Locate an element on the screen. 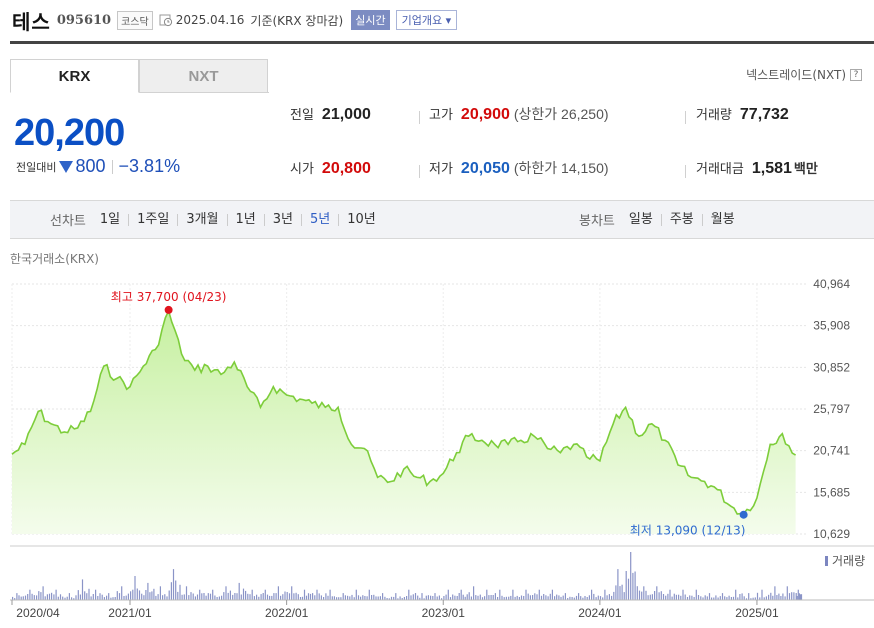 The image size is (874, 628). help-icon: ? is located at coordinates (856, 74).